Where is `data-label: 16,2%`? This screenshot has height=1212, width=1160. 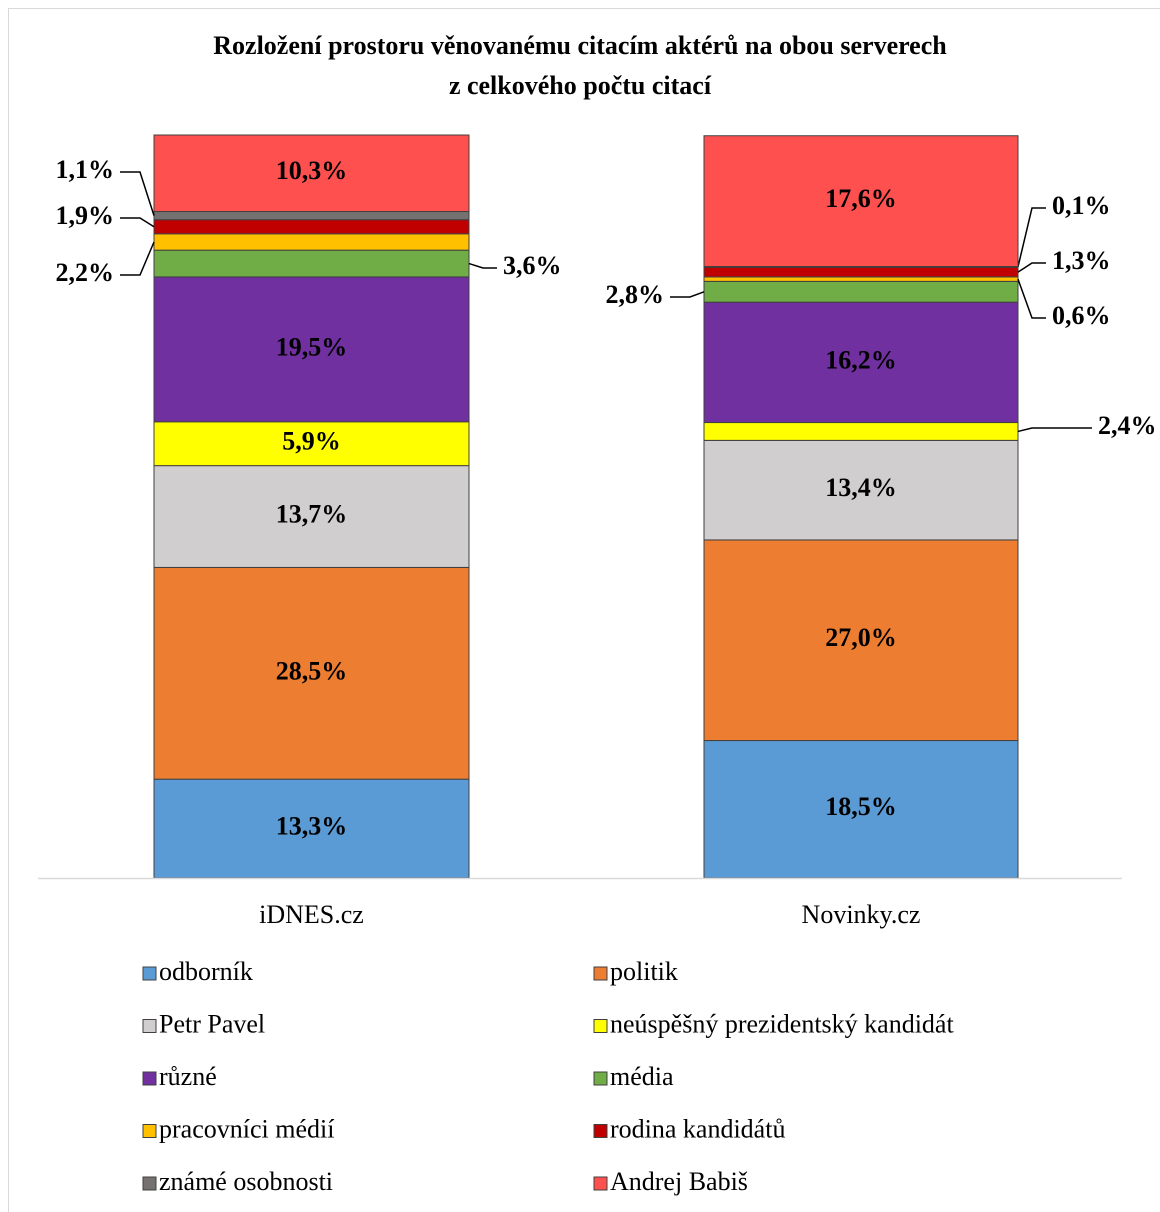 data-label: 16,2% is located at coordinates (861, 359).